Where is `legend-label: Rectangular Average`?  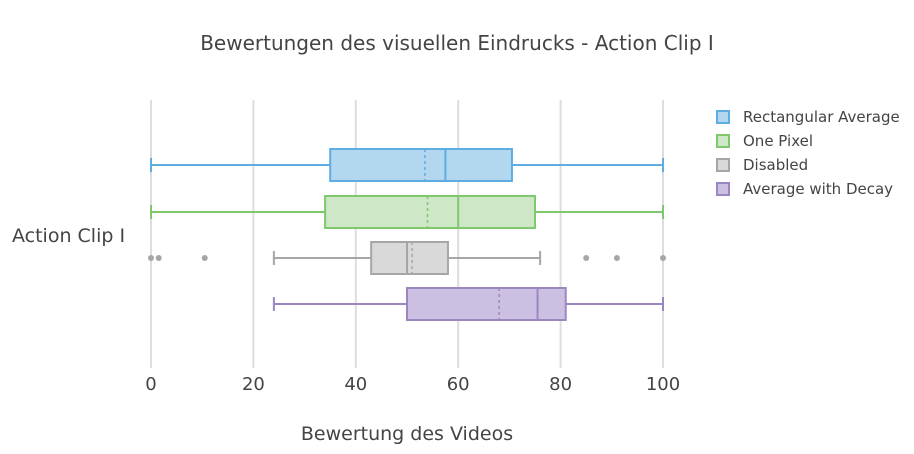 legend-label: Rectangular Average is located at coordinates (821, 117).